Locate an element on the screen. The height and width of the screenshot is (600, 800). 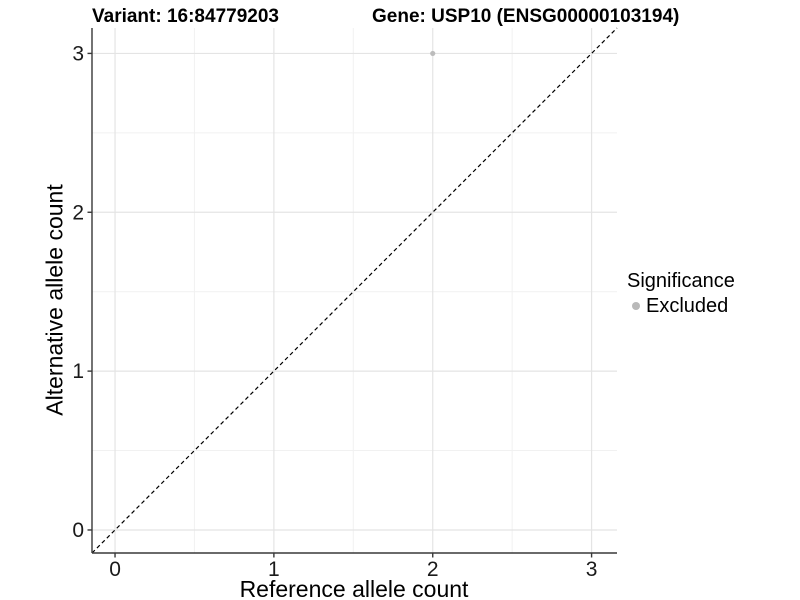
y-axis-title: Alternative allele count is located at coordinates (54, 300).